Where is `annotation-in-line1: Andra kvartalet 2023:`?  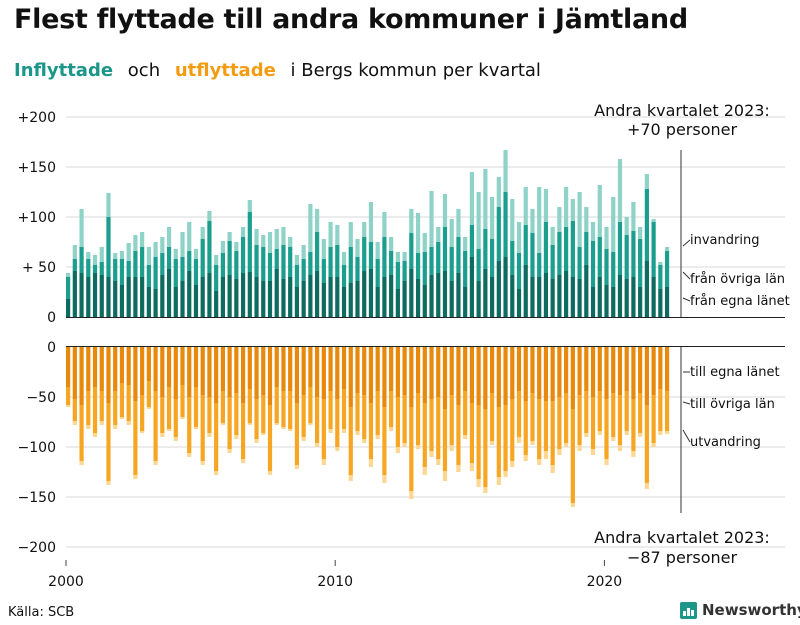 annotation-in-line1: Andra kvartalet 2023: is located at coordinates (682, 110).